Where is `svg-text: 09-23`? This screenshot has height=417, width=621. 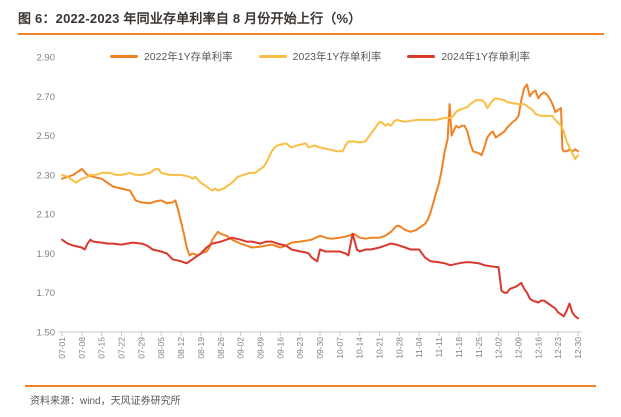
svg-text: 09-23 is located at coordinates (300, 348).